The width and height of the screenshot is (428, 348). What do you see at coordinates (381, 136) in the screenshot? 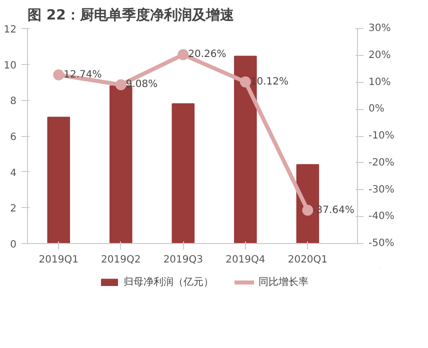
I see `y2-tick-label: -10%` at bounding box center [381, 136].